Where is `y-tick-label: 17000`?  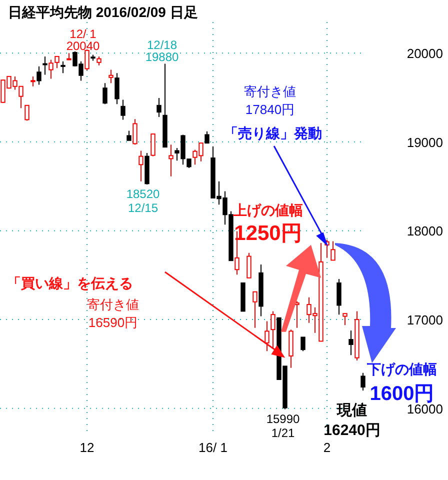
y-tick-label: 17000 is located at coordinates (424, 320).